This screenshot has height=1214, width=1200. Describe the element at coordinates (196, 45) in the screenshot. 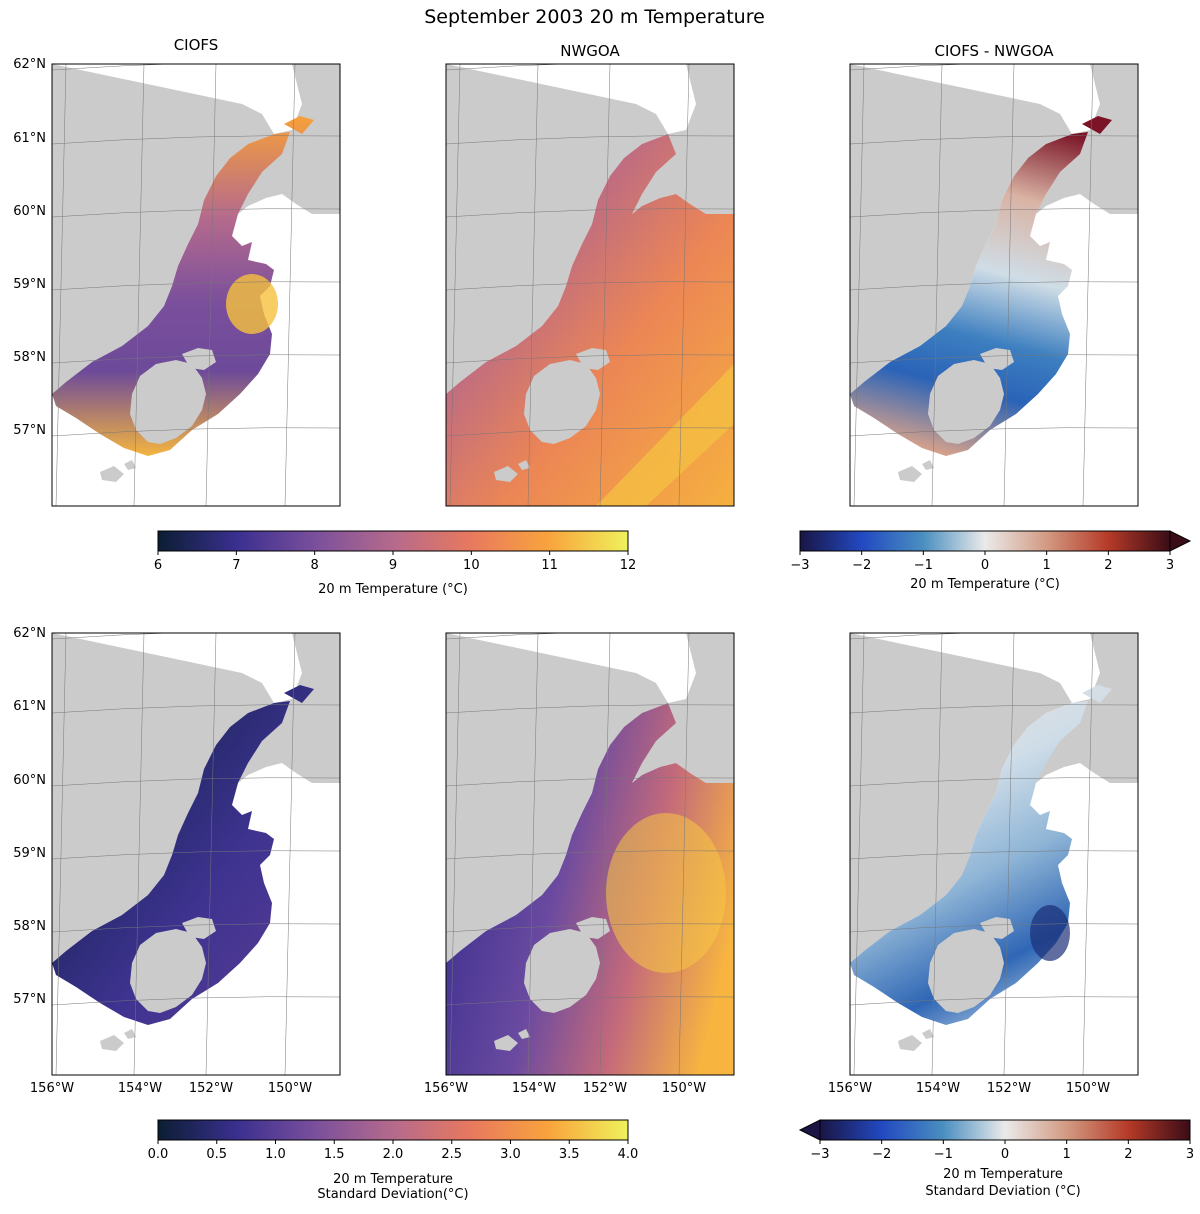

I see `panel-title-ciofs: CIOFS` at that location.